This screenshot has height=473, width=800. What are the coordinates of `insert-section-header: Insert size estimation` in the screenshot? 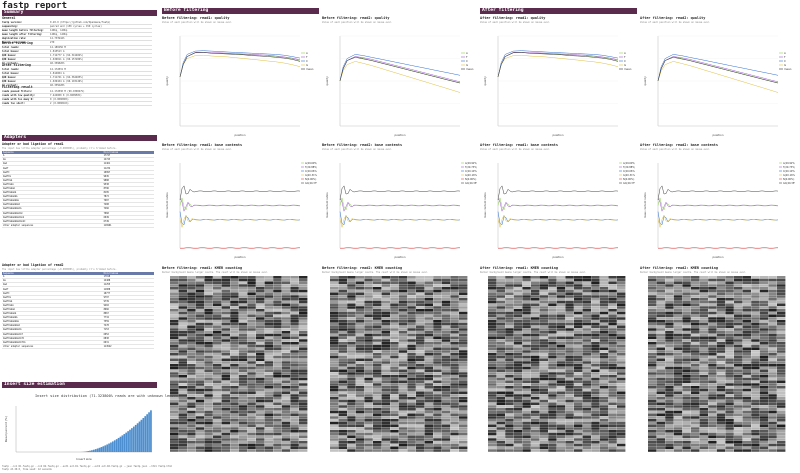 It's located at (79, 385).